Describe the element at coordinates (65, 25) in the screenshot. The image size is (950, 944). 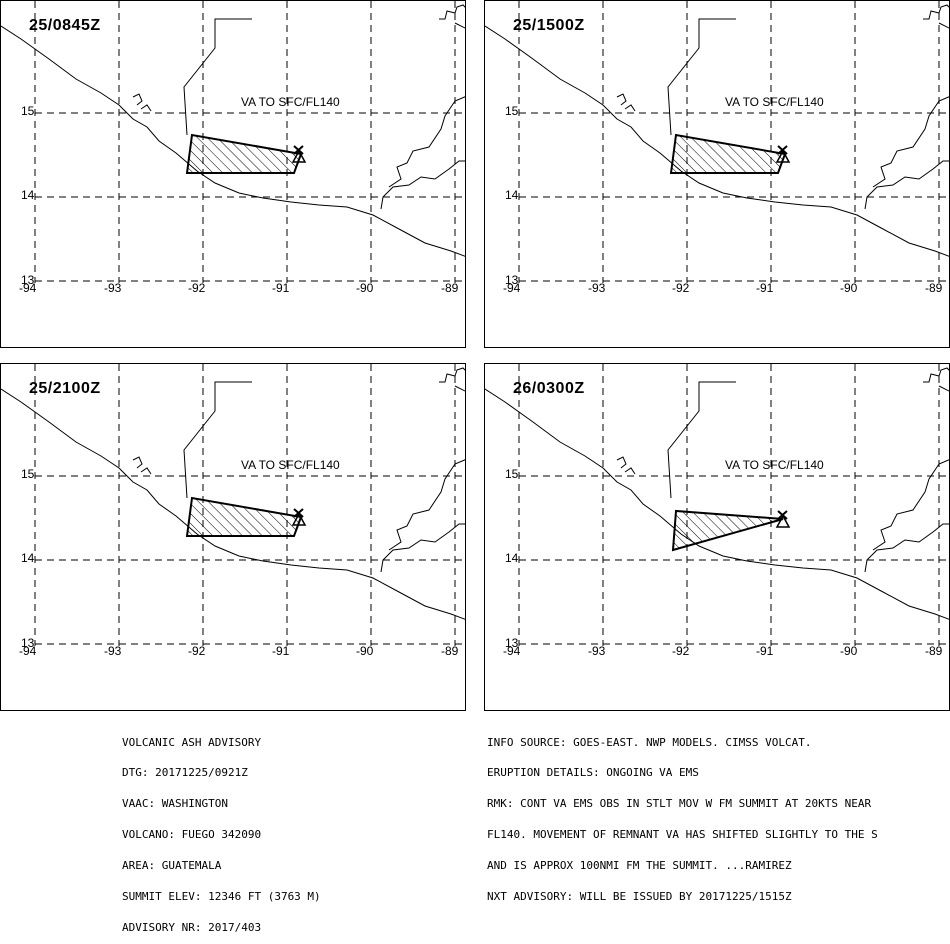
I see `panel-time-label: 25/0845Z` at that location.